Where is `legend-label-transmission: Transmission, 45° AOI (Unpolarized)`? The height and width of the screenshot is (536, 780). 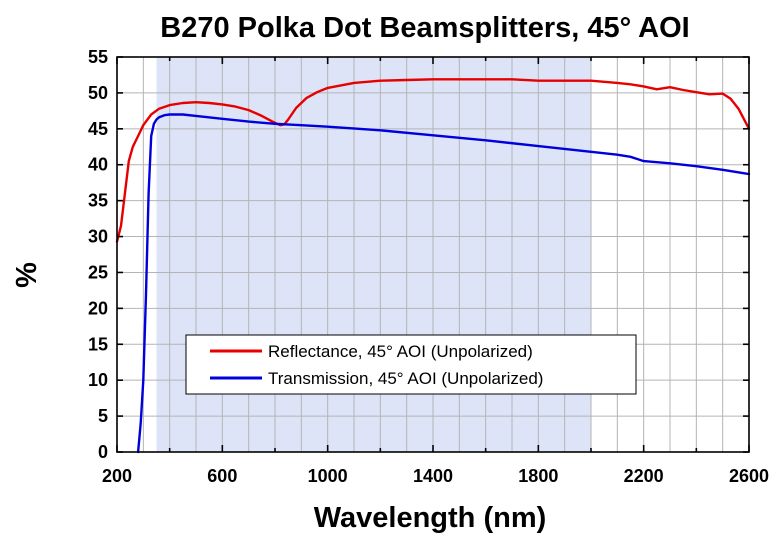
legend-label-transmission: Transmission, 45° AOI (Unpolarized) is located at coordinates (405, 378).